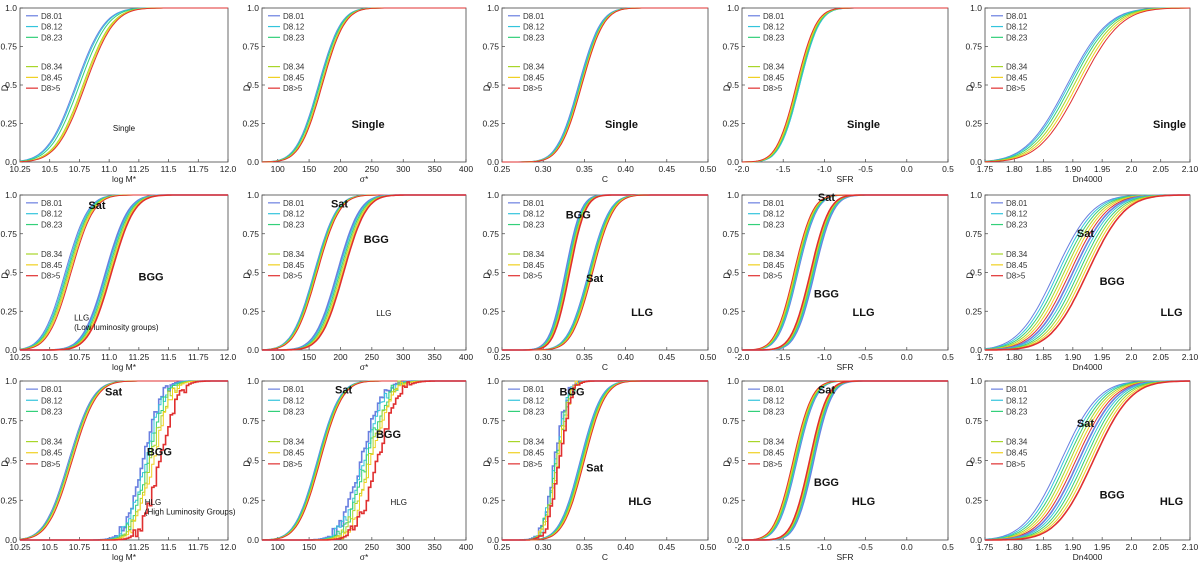 Image resolution: width=1200 pixels, height=562 pixels. I want to click on x-tick-label: 0.25, so click(502, 357).